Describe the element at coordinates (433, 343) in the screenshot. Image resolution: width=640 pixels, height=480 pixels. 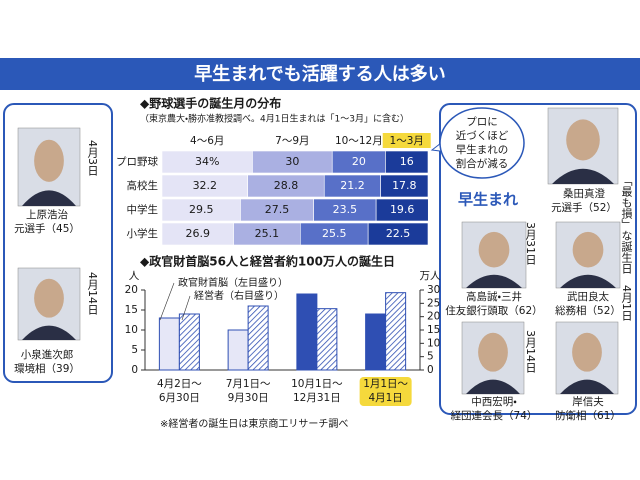
I see `y2-tick-label: 10` at that location.